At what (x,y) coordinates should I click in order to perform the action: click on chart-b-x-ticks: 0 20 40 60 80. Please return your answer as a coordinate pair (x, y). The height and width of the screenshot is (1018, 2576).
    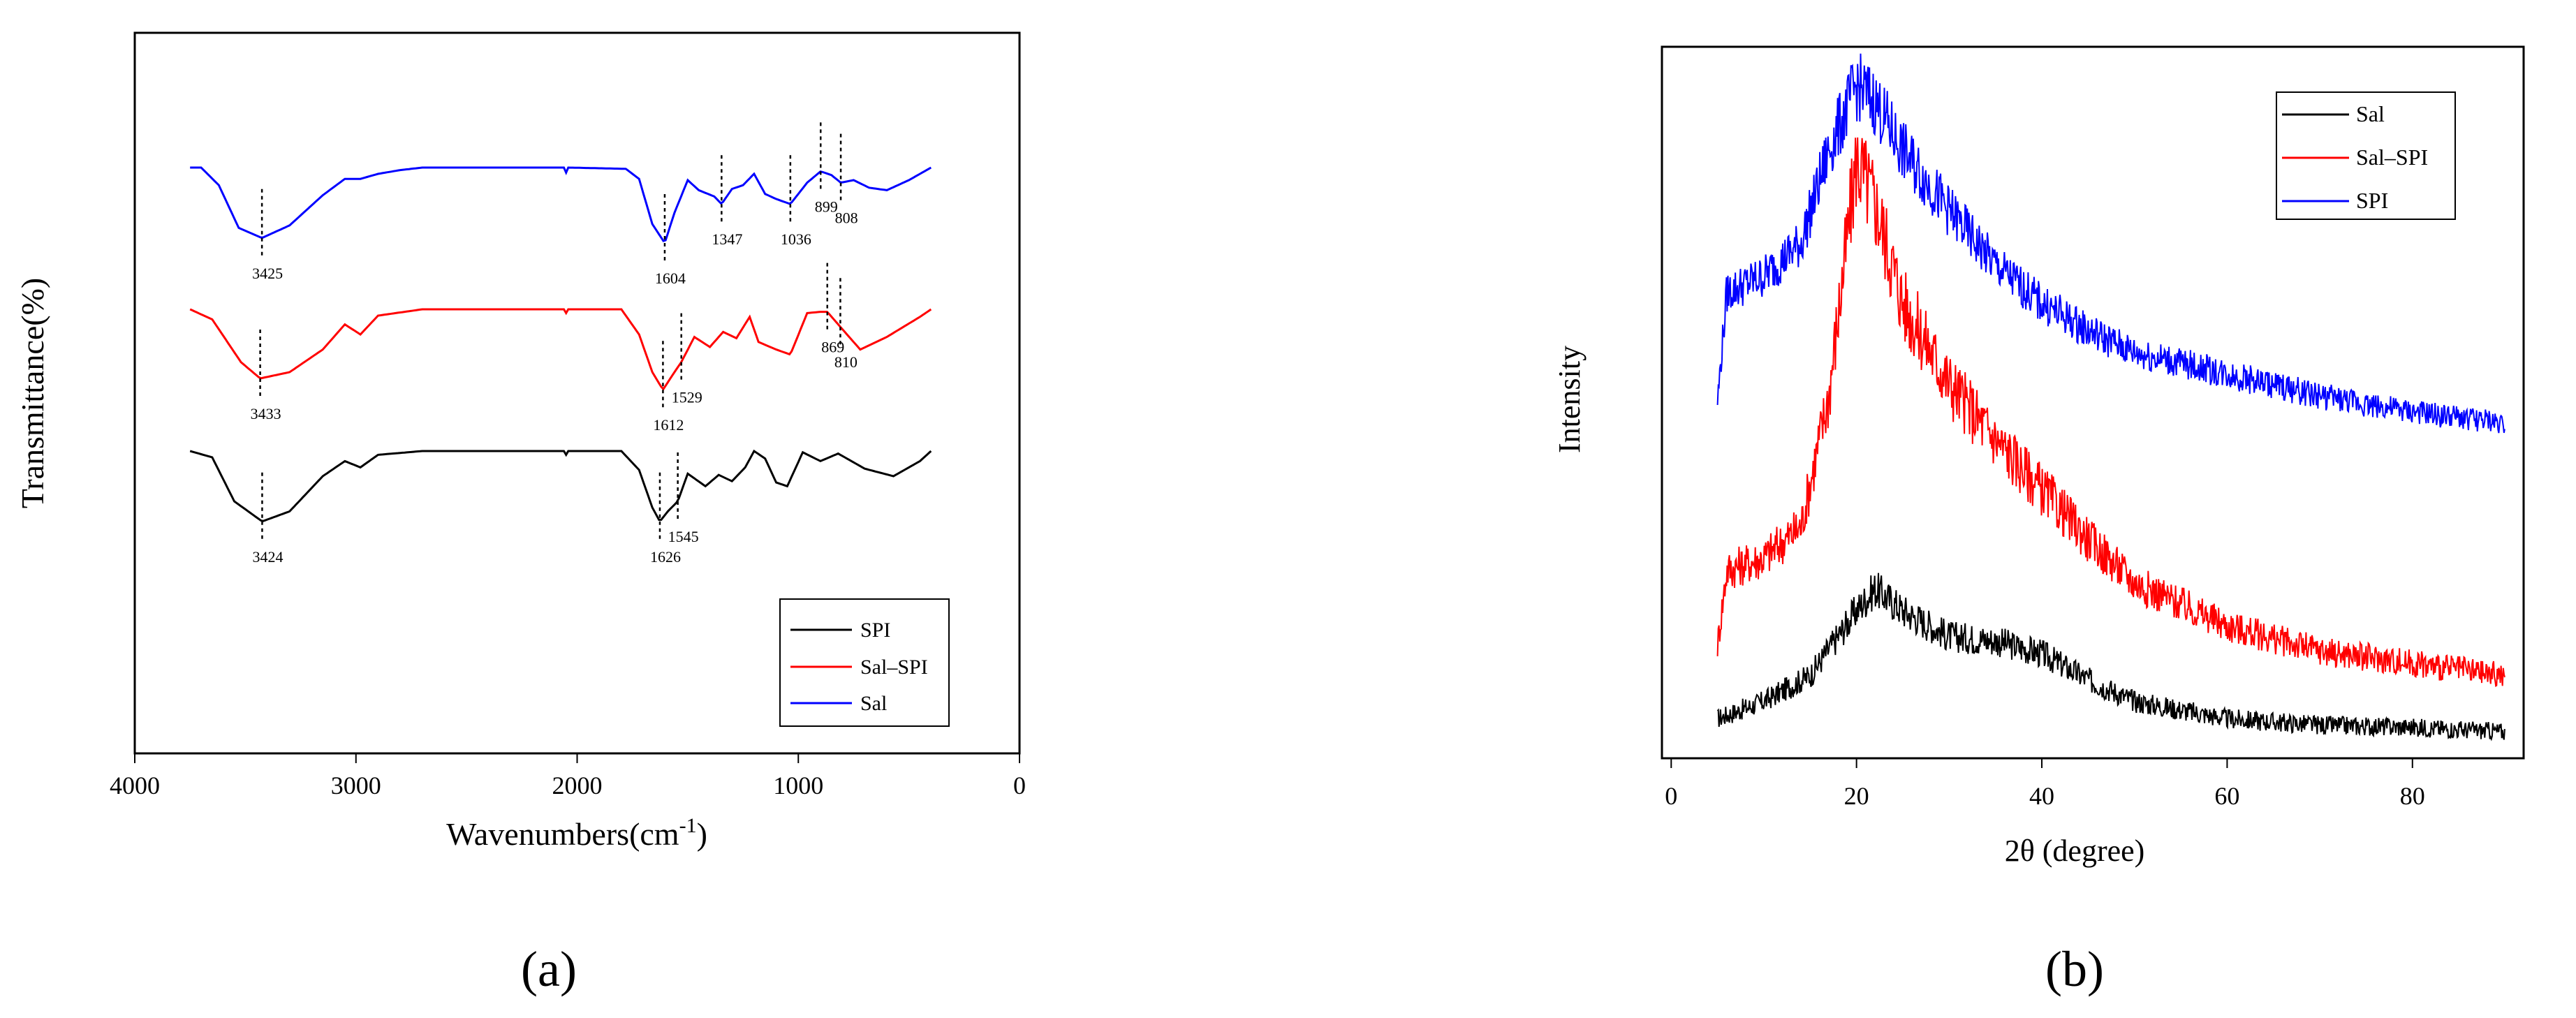
    Looking at the image, I should click on (2045, 784).